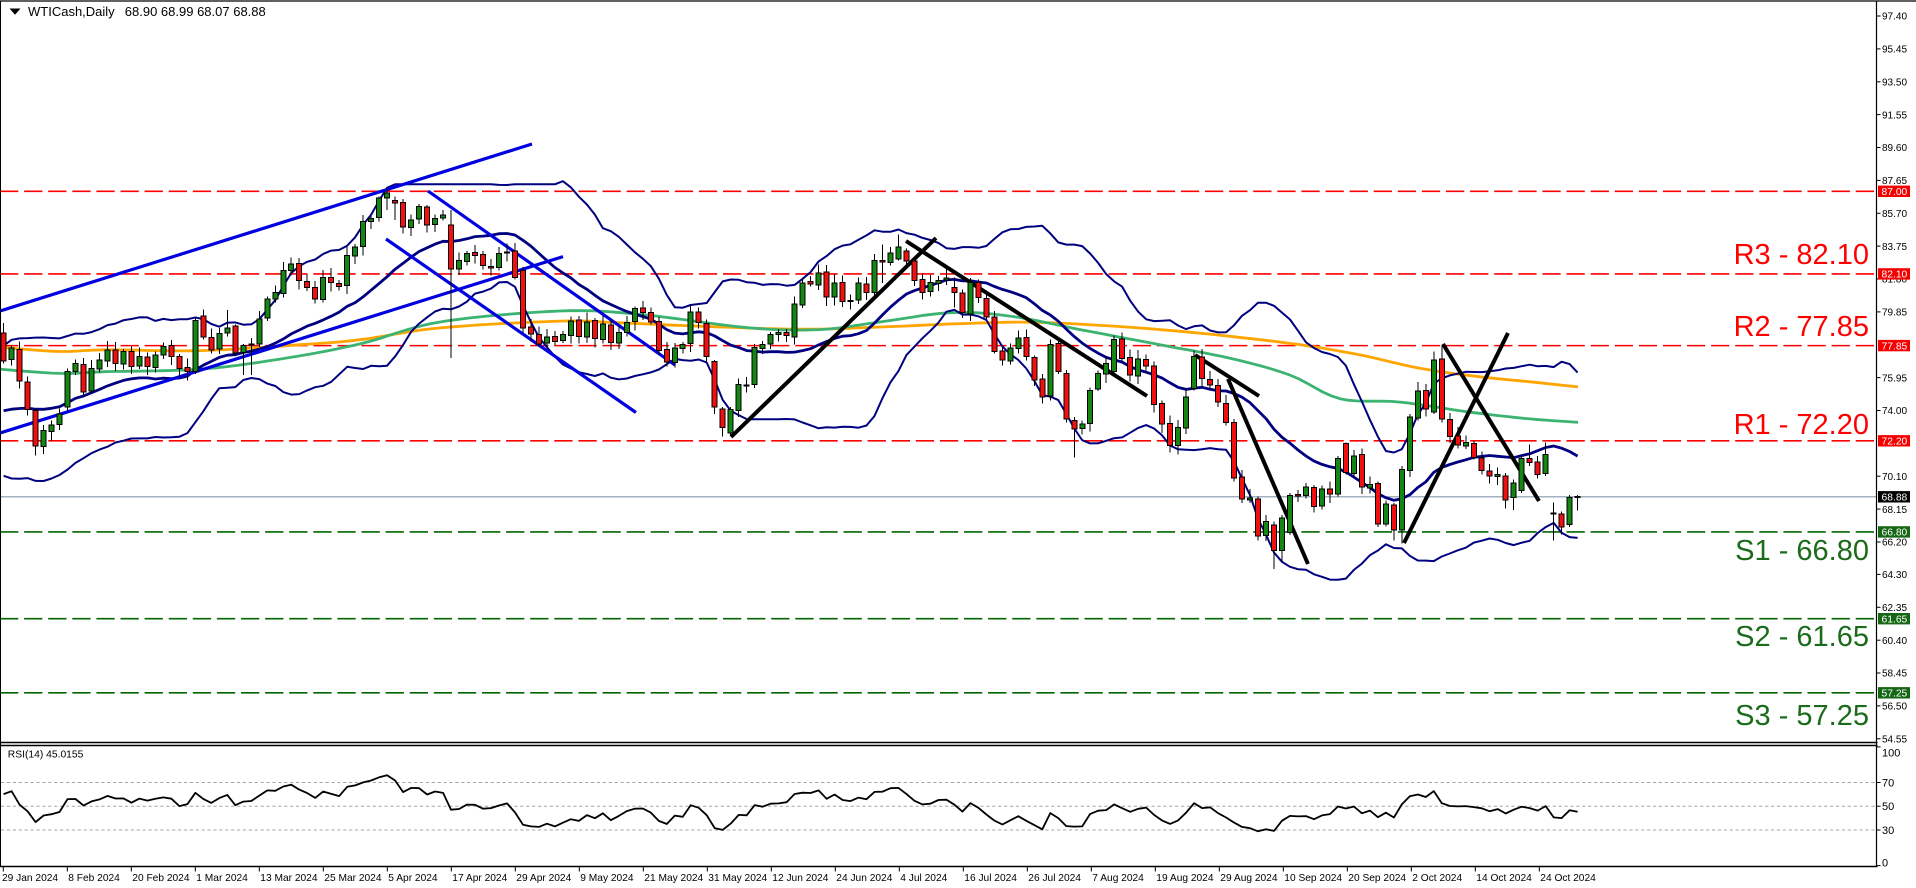 The image size is (1916, 888). What do you see at coordinates (1888, 807) in the screenshot?
I see `svg-text: 50` at bounding box center [1888, 807].